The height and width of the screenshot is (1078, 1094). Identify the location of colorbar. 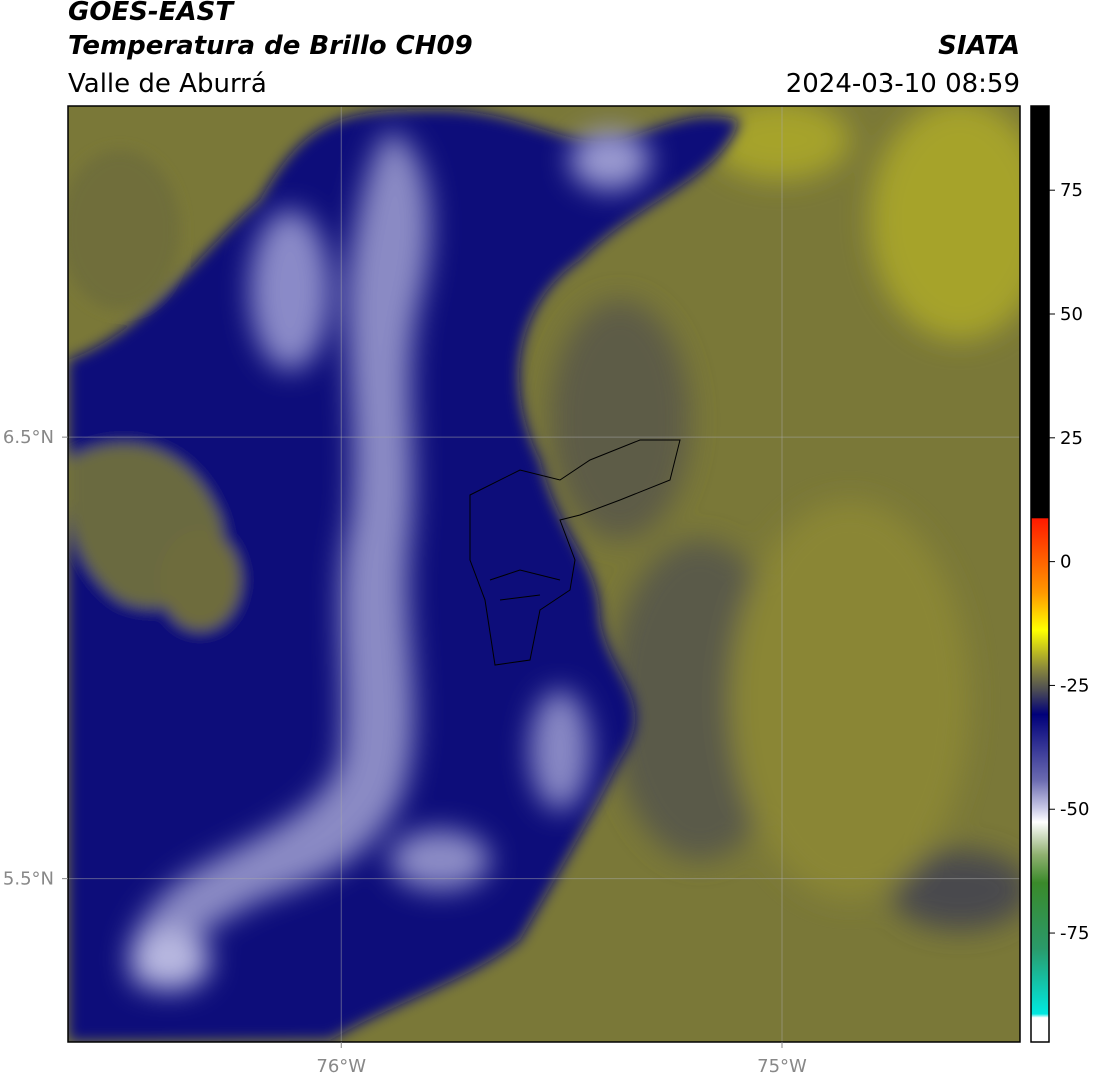
(1040, 574).